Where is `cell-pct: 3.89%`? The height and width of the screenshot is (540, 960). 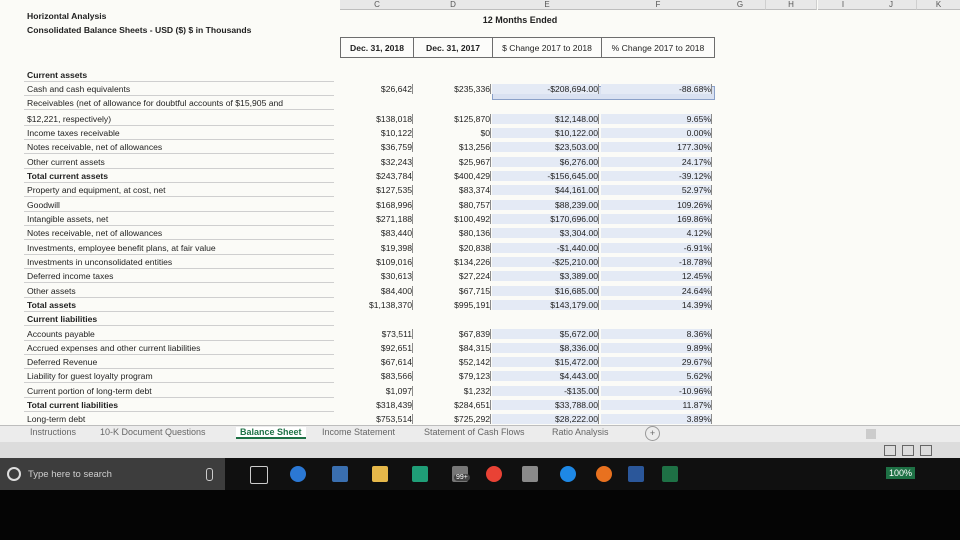 cell-pct: 3.89% is located at coordinates (656, 419).